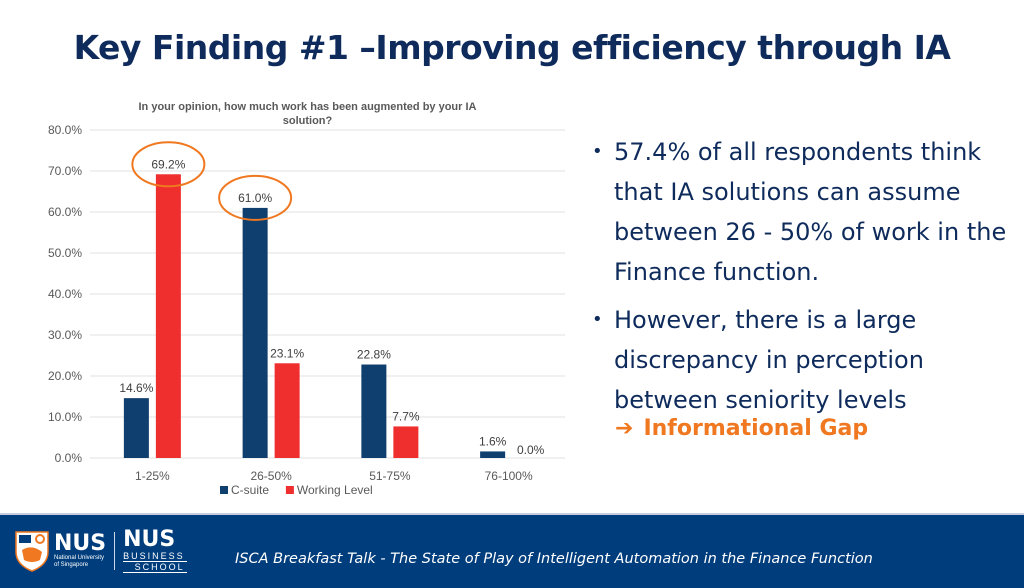 The image size is (1024, 588). I want to click on y-tick-label: 10.0%, so click(65, 417).